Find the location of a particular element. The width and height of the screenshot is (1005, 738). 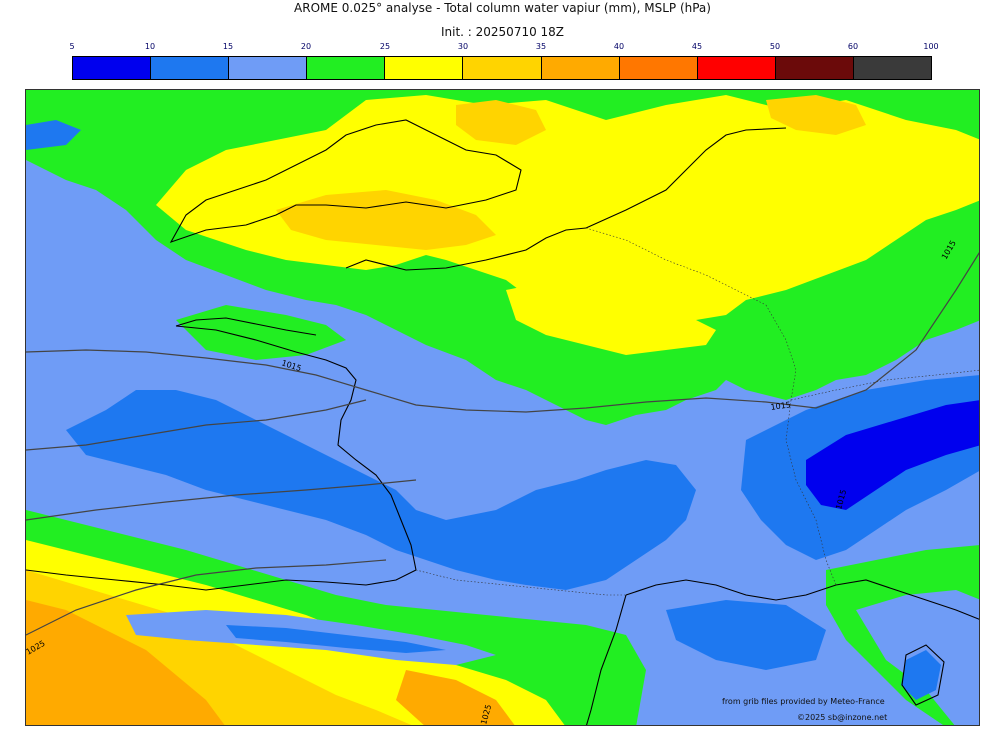

wv-30-35-germany is located at coordinates (816, 115).